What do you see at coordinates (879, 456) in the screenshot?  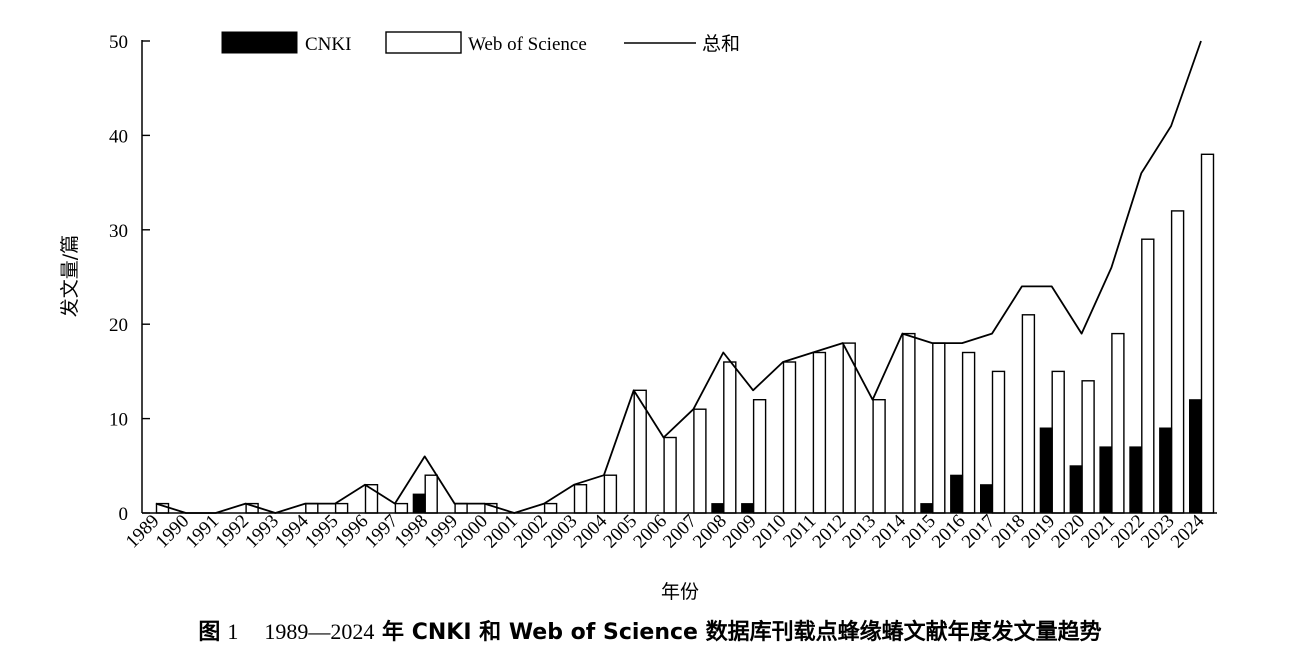 I see `bar-wos-2013` at bounding box center [879, 456].